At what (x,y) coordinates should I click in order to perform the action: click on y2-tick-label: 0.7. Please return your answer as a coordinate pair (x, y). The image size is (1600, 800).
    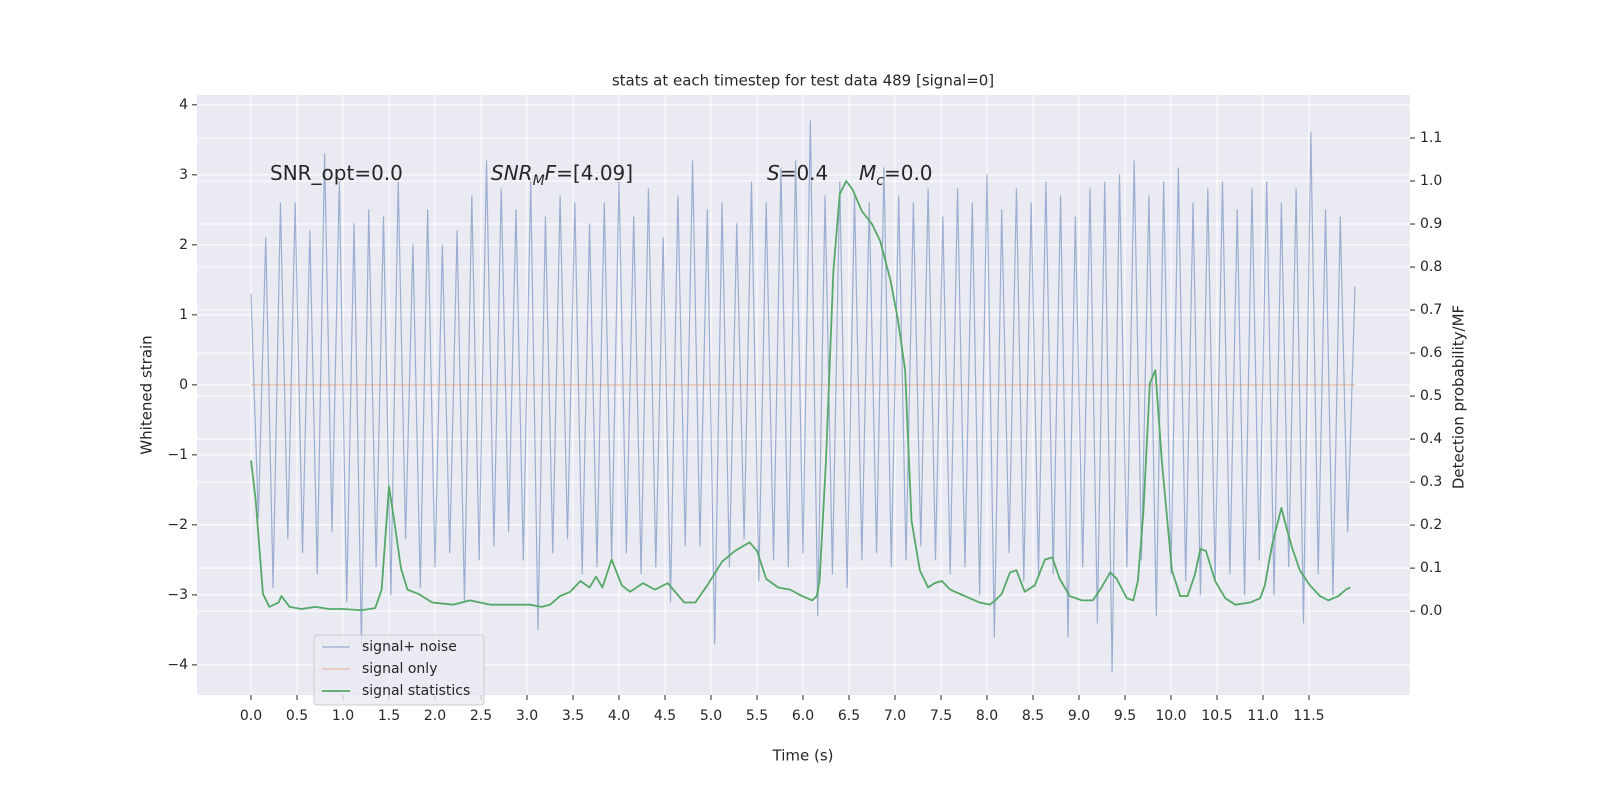
    Looking at the image, I should click on (1431, 310).